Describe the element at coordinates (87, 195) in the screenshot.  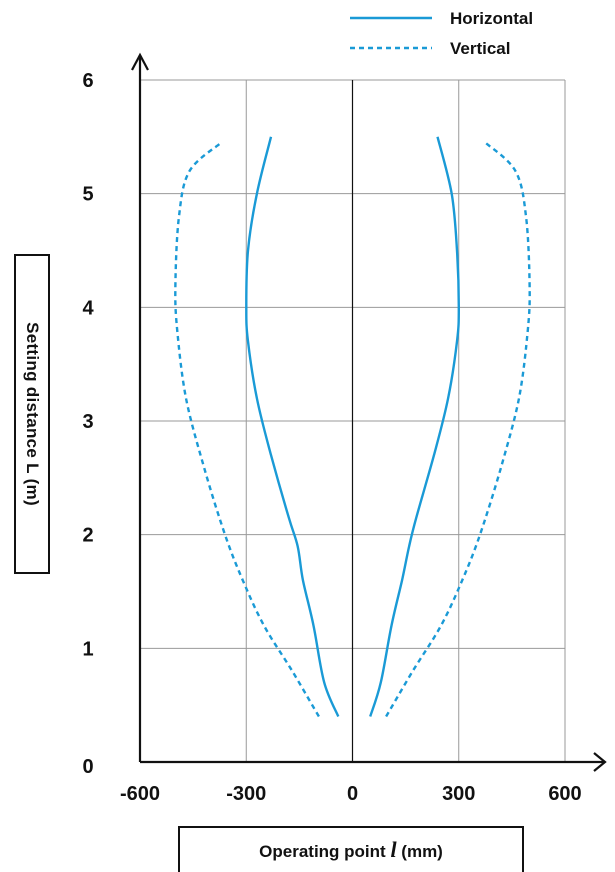
I see `y-tick-label: 5` at that location.